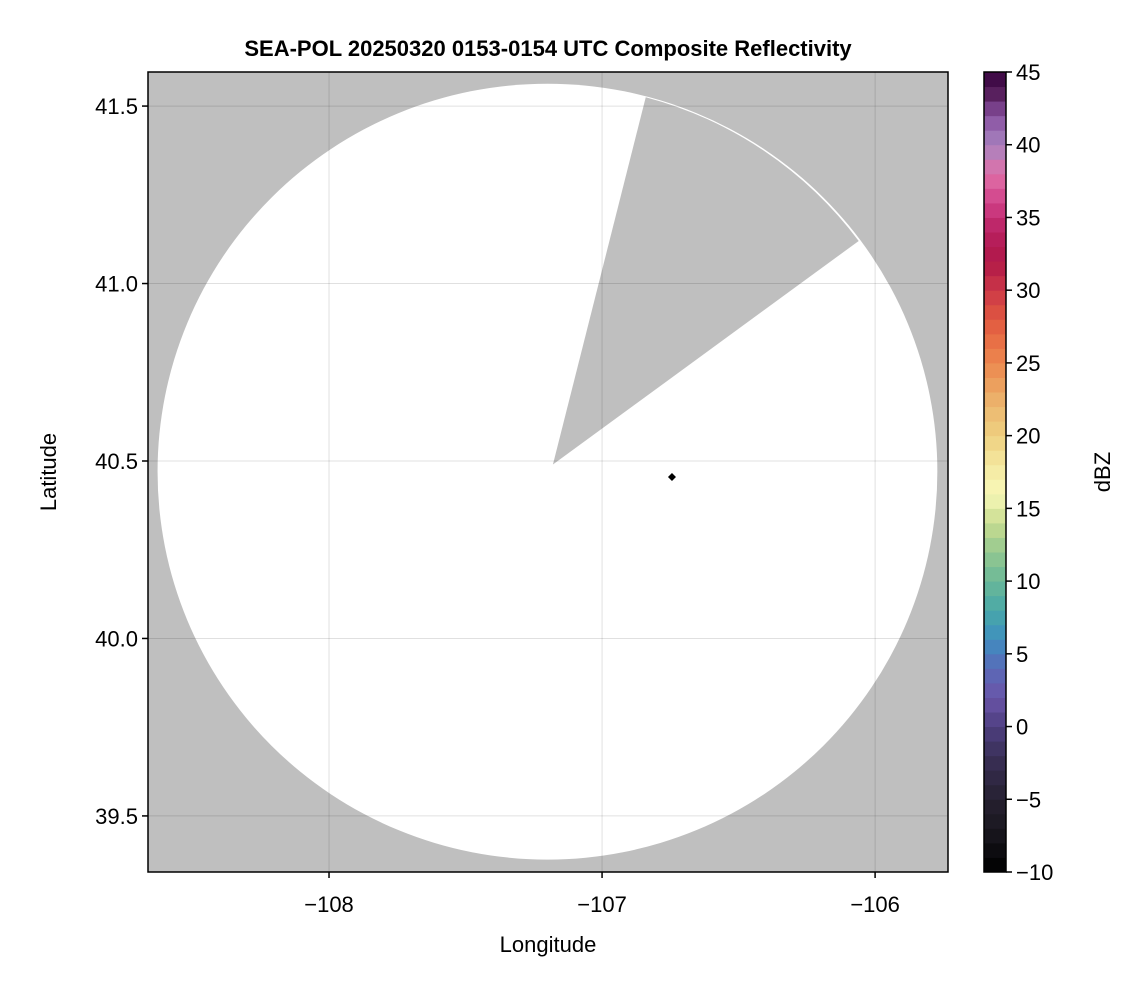 The width and height of the screenshot is (1146, 995). I want to click on y-tick-label: 41.0, so click(116, 284).